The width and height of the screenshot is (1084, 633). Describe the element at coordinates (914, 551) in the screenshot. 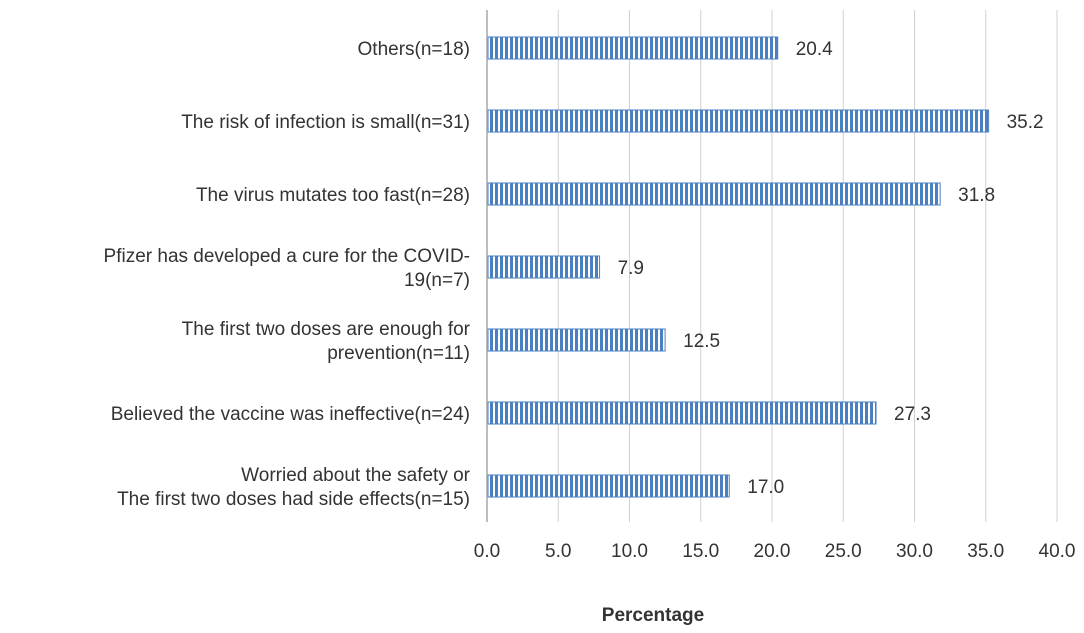

I see `x-tick-label: 30.0` at that location.